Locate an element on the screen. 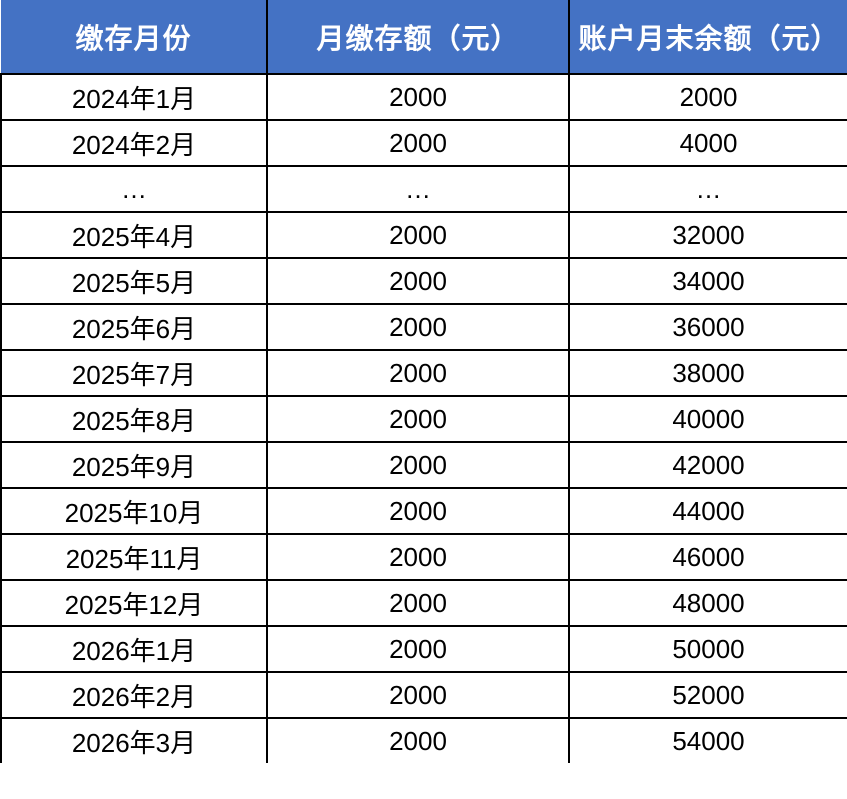  table-cell: 4000 is located at coordinates (707, 143).